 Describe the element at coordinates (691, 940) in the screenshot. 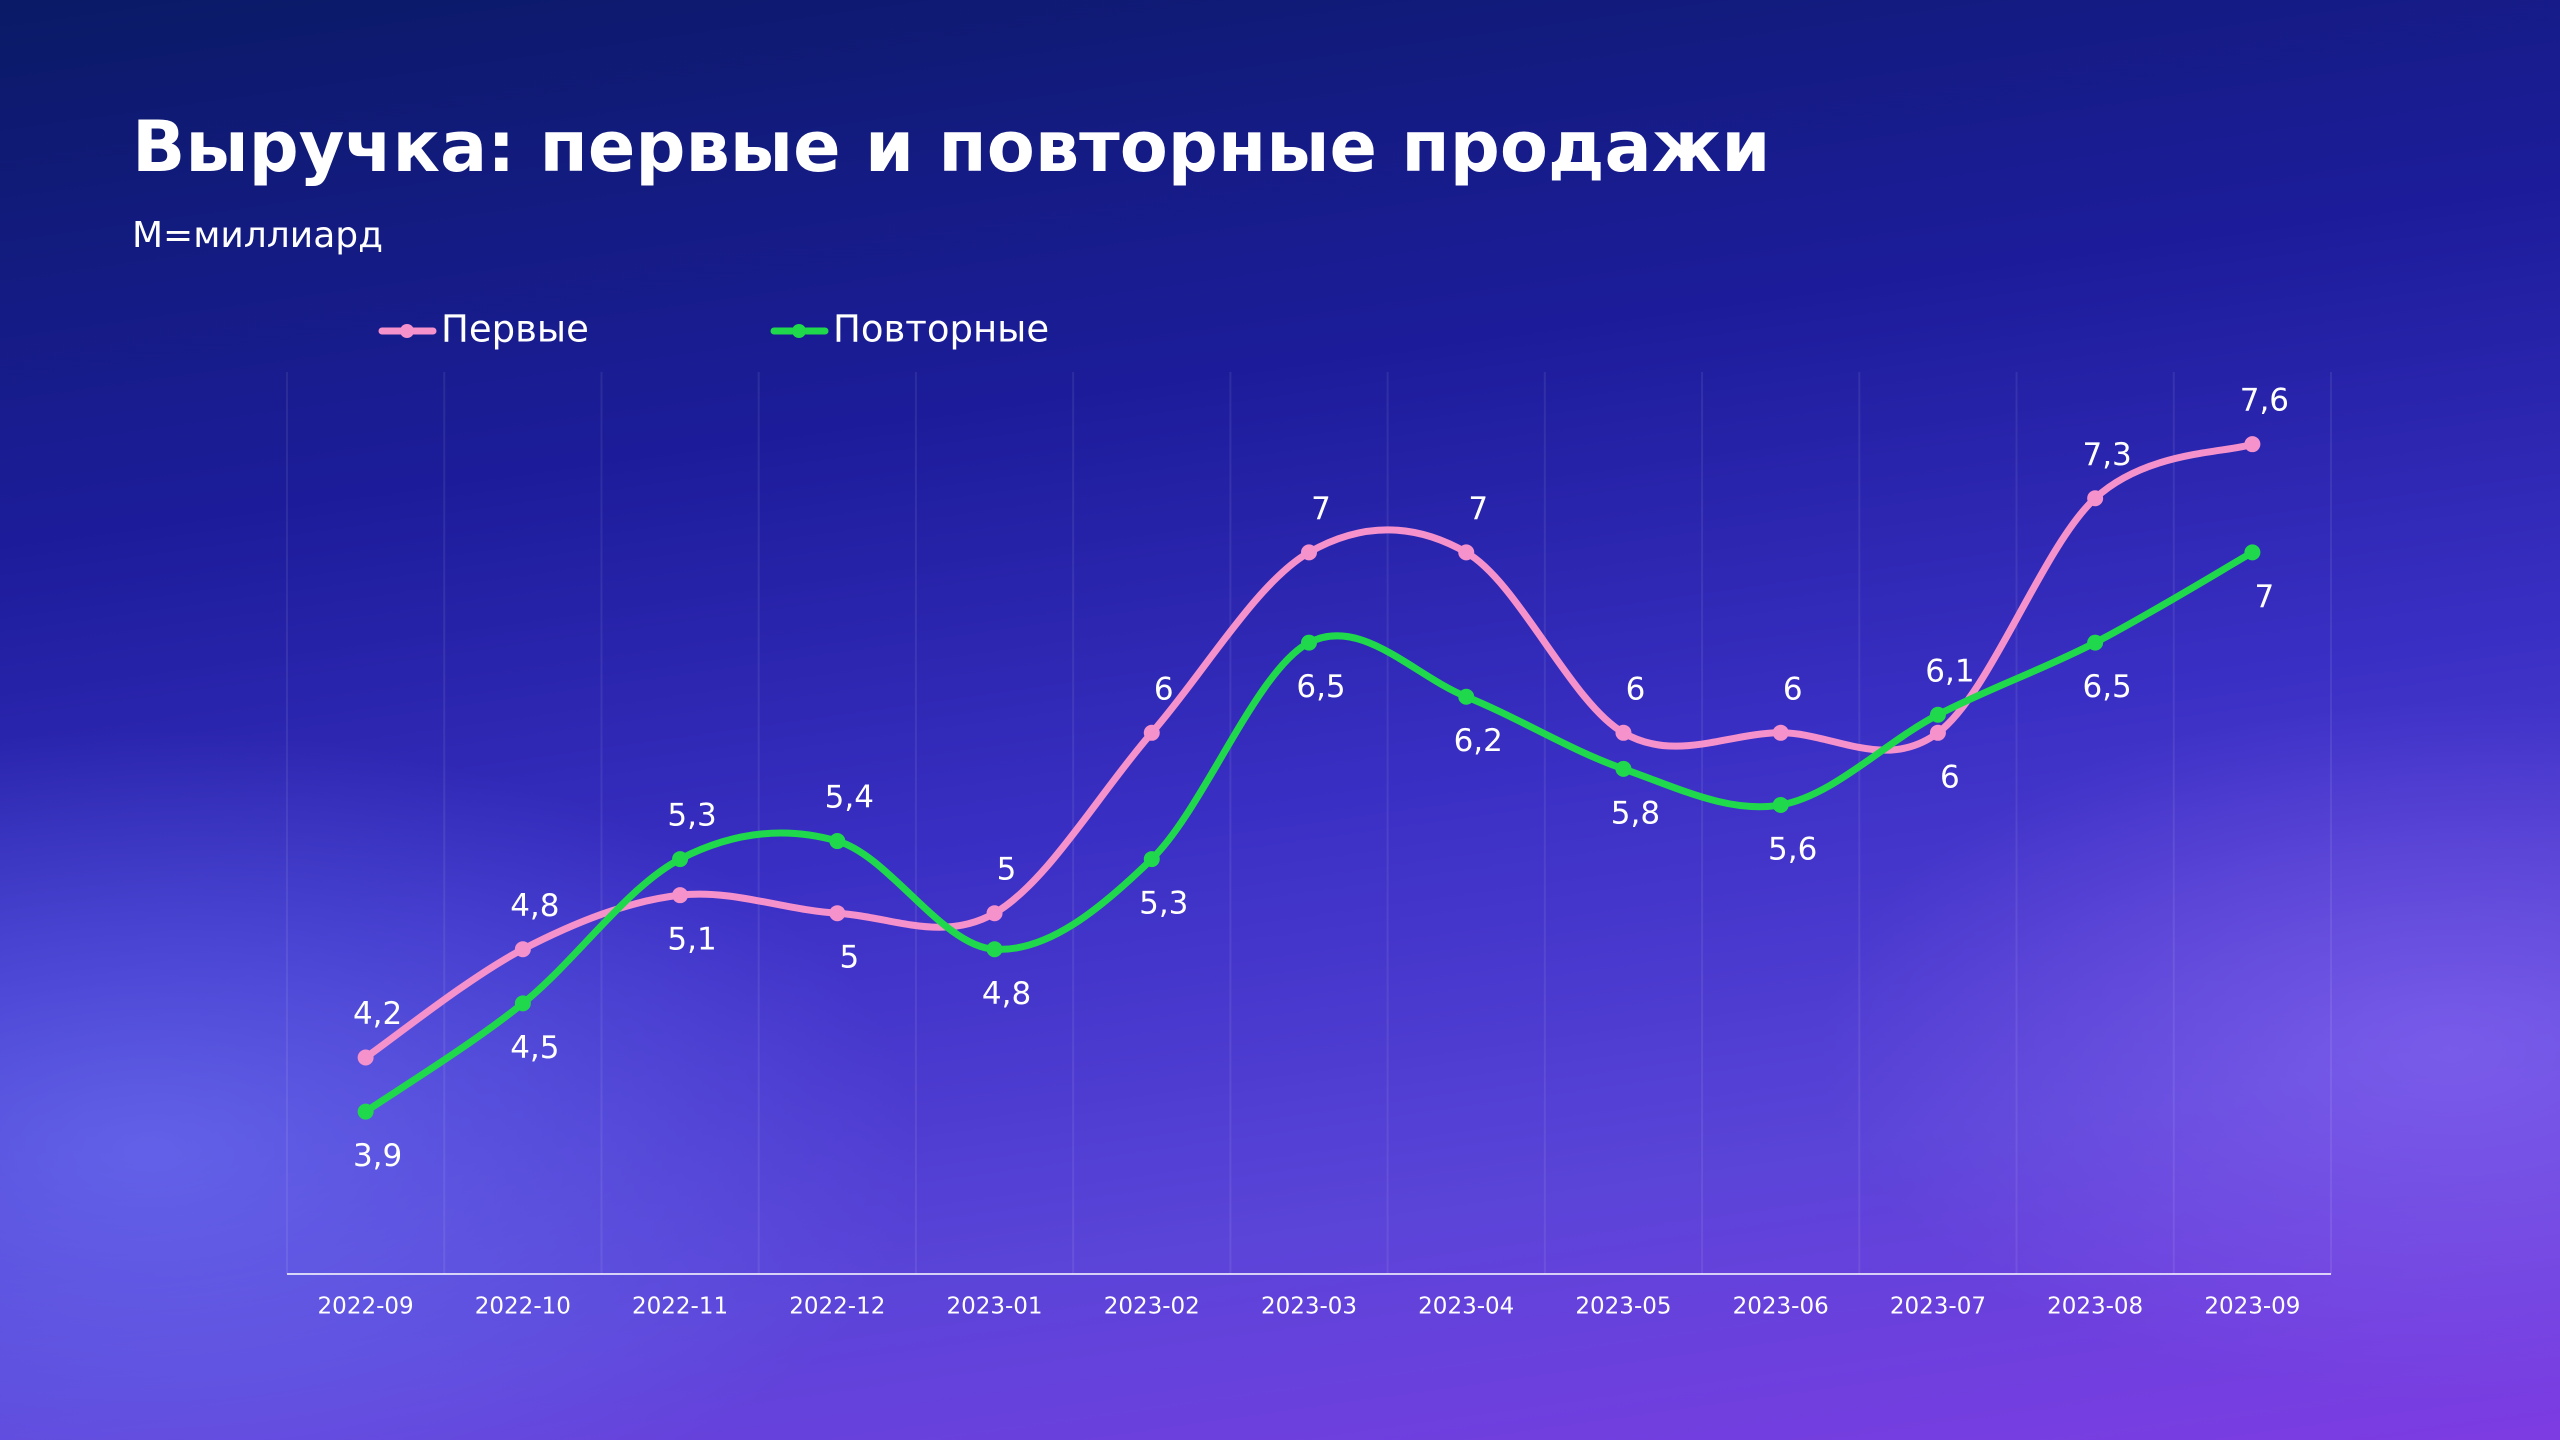

I see `data-label: 5,1` at that location.